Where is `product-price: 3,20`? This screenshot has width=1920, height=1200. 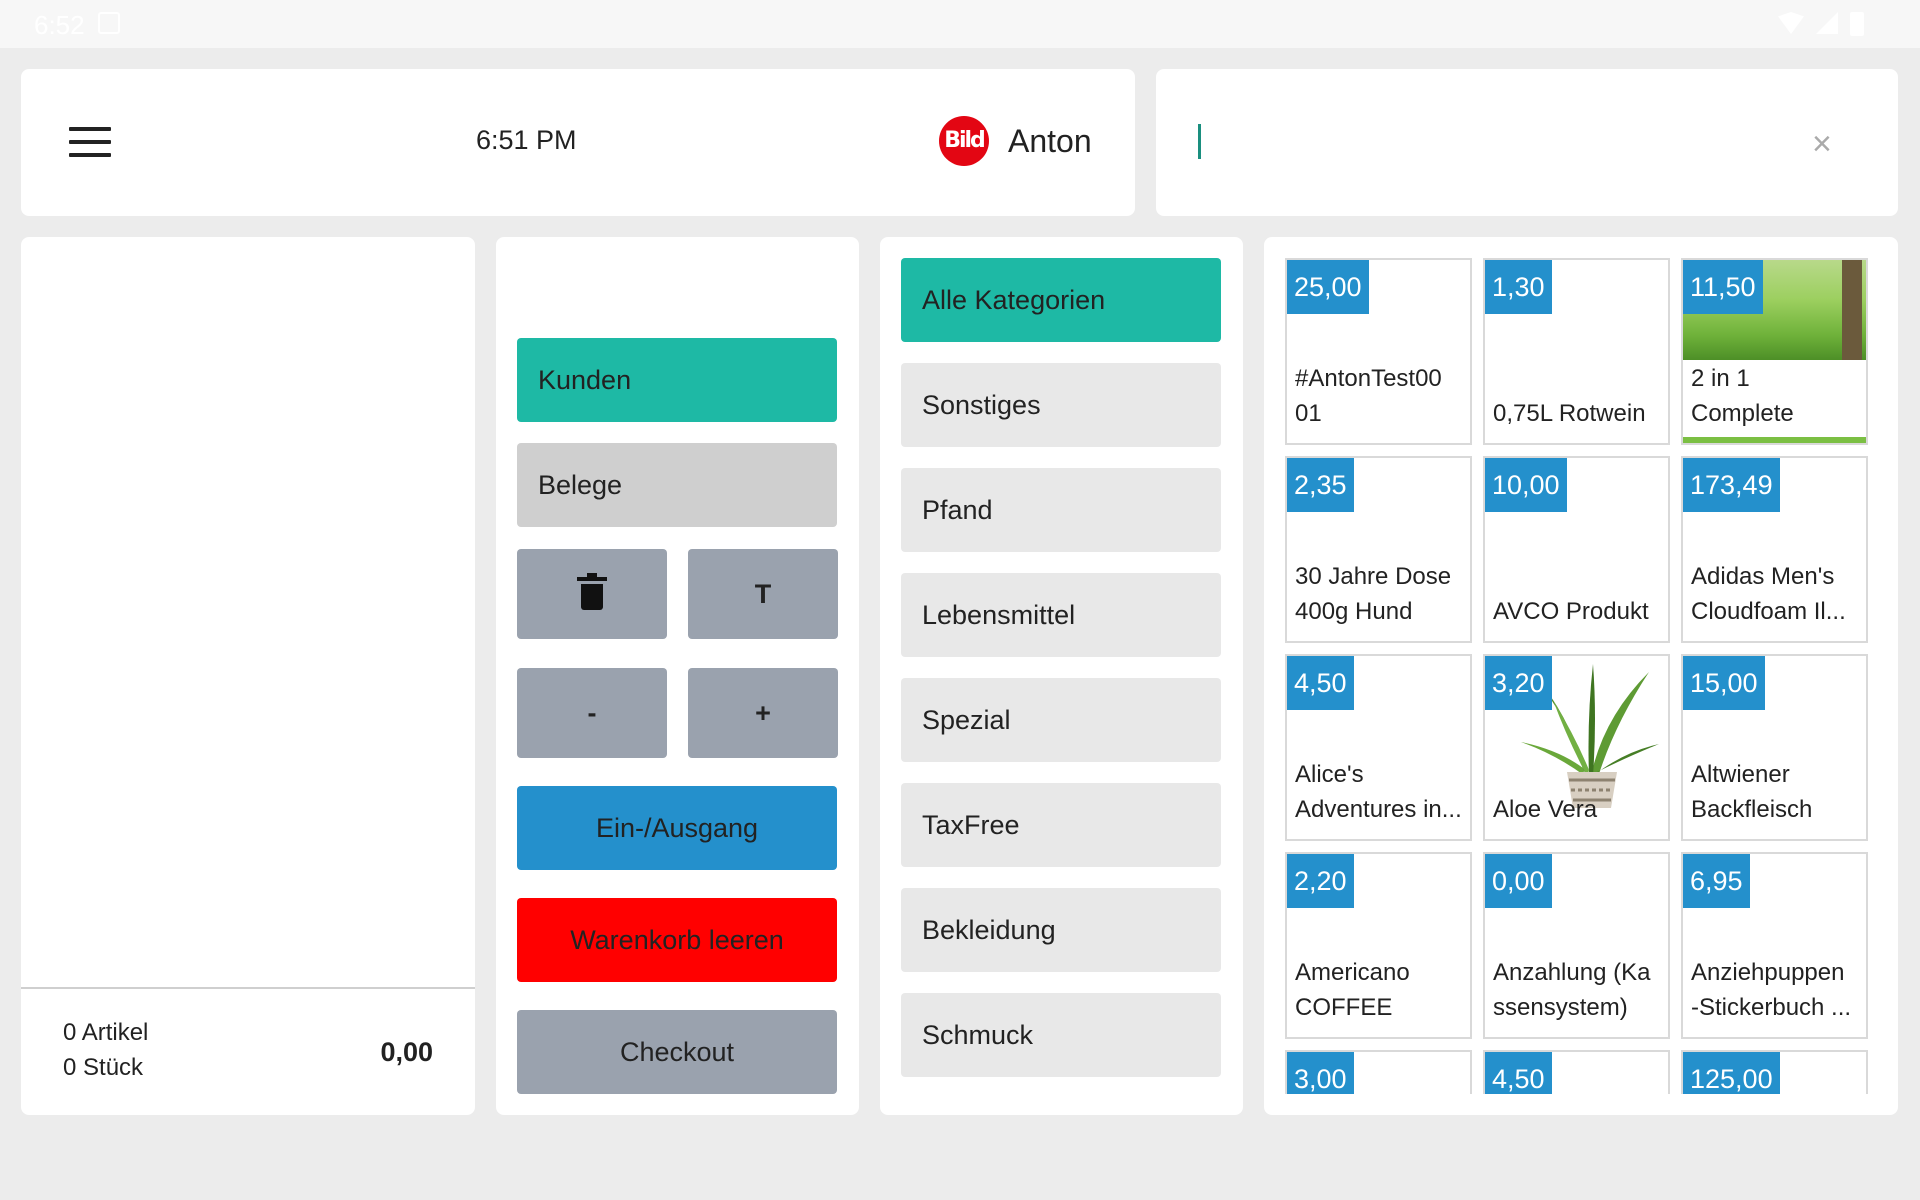 product-price: 3,20 is located at coordinates (1518, 683).